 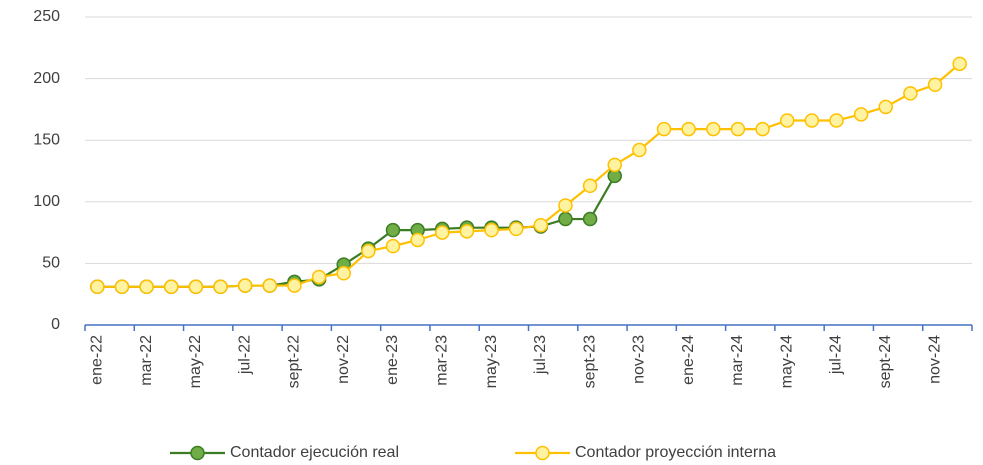 I want to click on y-tick-label: 150, so click(x=46, y=139).